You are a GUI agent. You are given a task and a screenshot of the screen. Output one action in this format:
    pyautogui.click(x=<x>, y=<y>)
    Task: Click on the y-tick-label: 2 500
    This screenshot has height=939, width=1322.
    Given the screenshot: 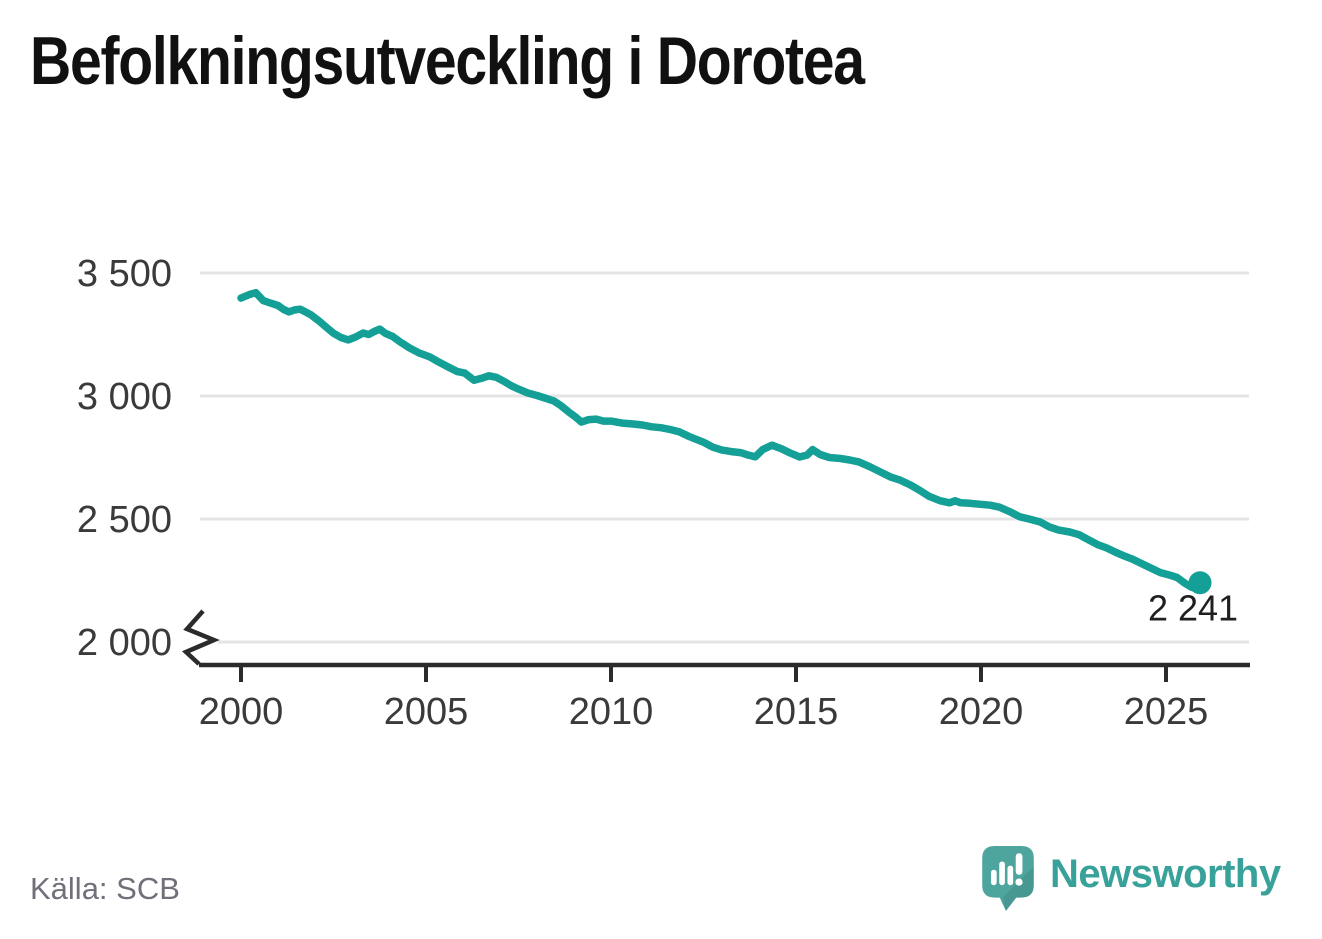 What is the action you would take?
    pyautogui.click(x=124, y=520)
    